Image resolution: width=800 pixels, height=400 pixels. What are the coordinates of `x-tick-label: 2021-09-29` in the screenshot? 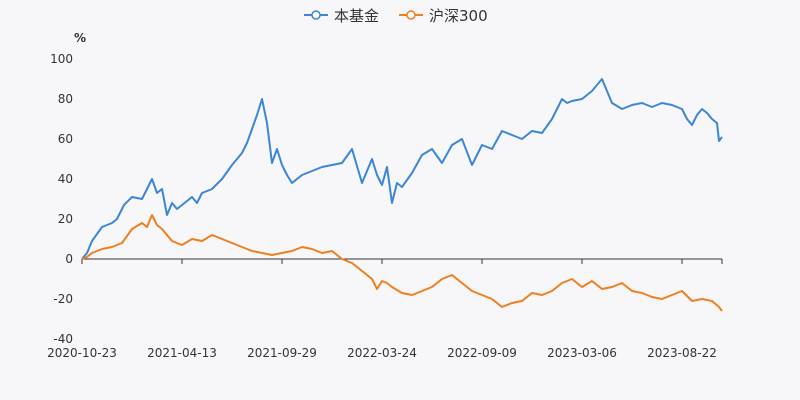 It's located at (282, 353).